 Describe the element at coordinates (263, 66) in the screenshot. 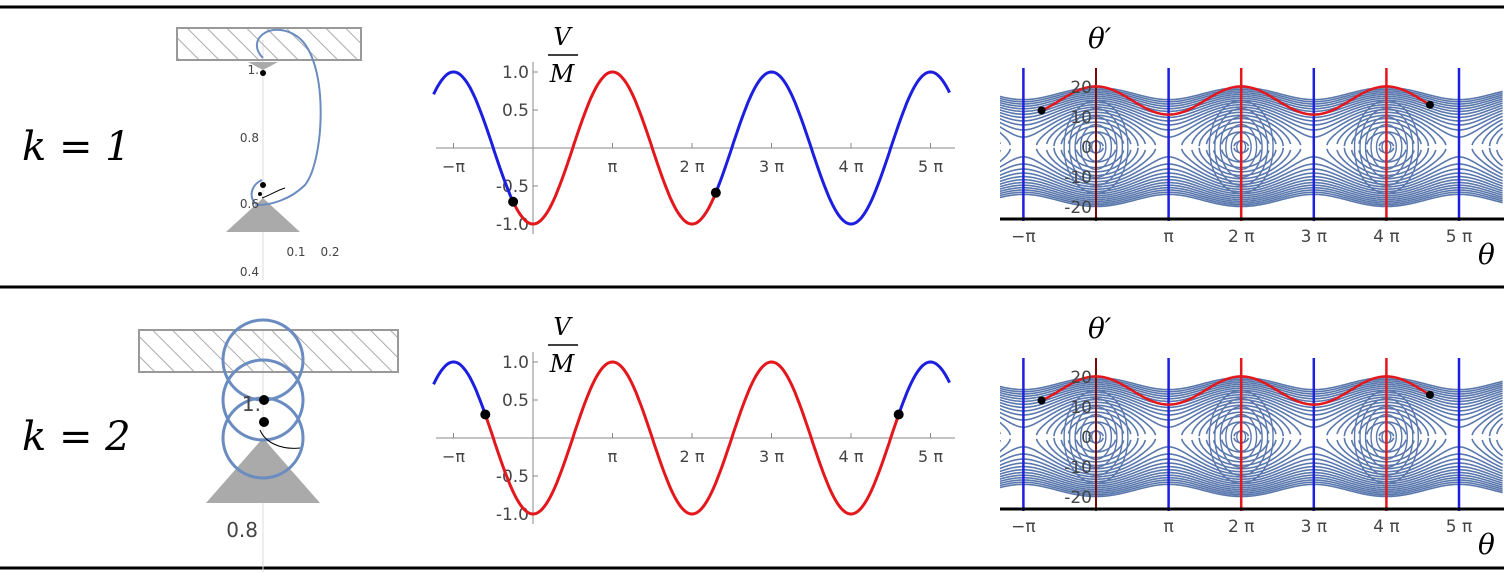

I see `ceiling-wedge` at that location.